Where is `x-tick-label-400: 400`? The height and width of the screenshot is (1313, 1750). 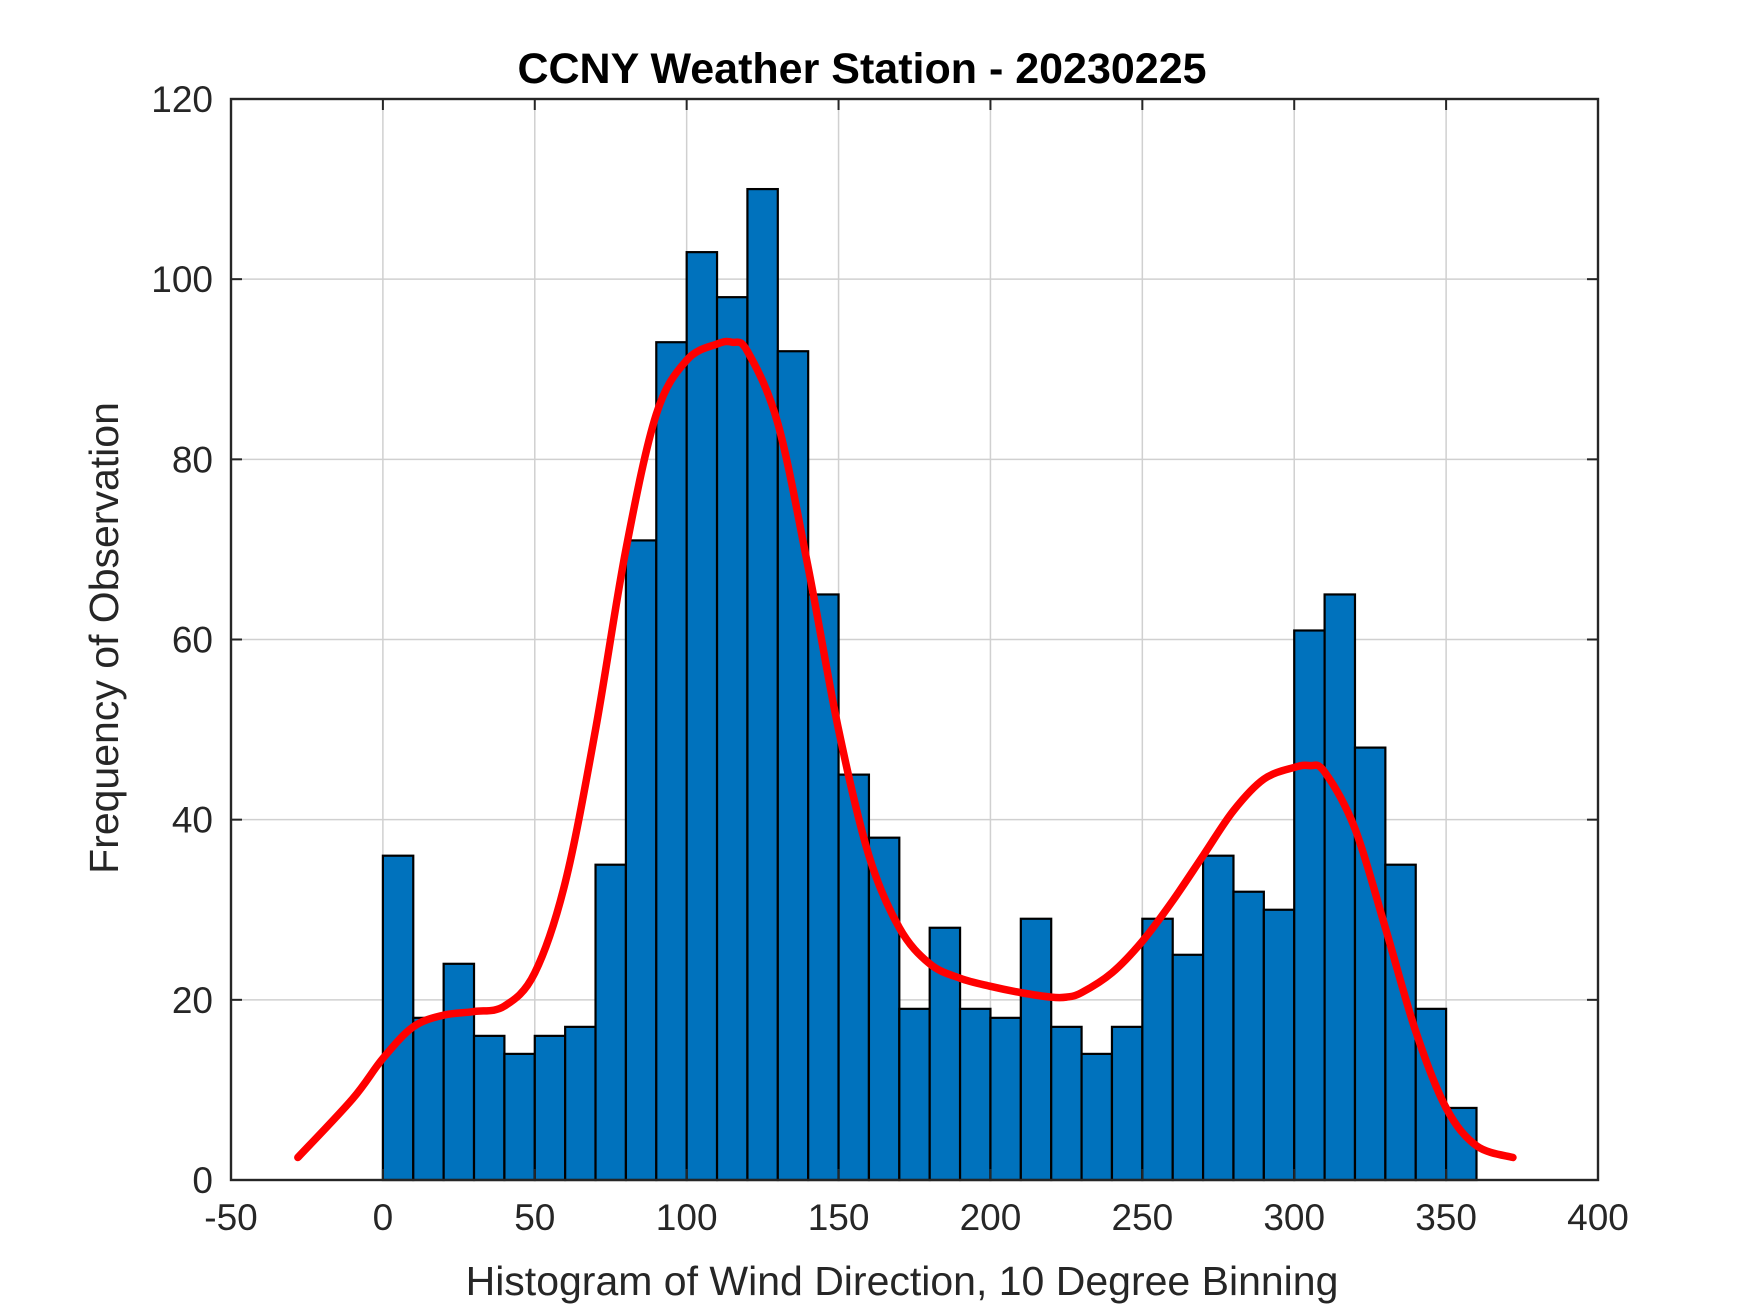
x-tick-label-400: 400 is located at coordinates (1598, 1217).